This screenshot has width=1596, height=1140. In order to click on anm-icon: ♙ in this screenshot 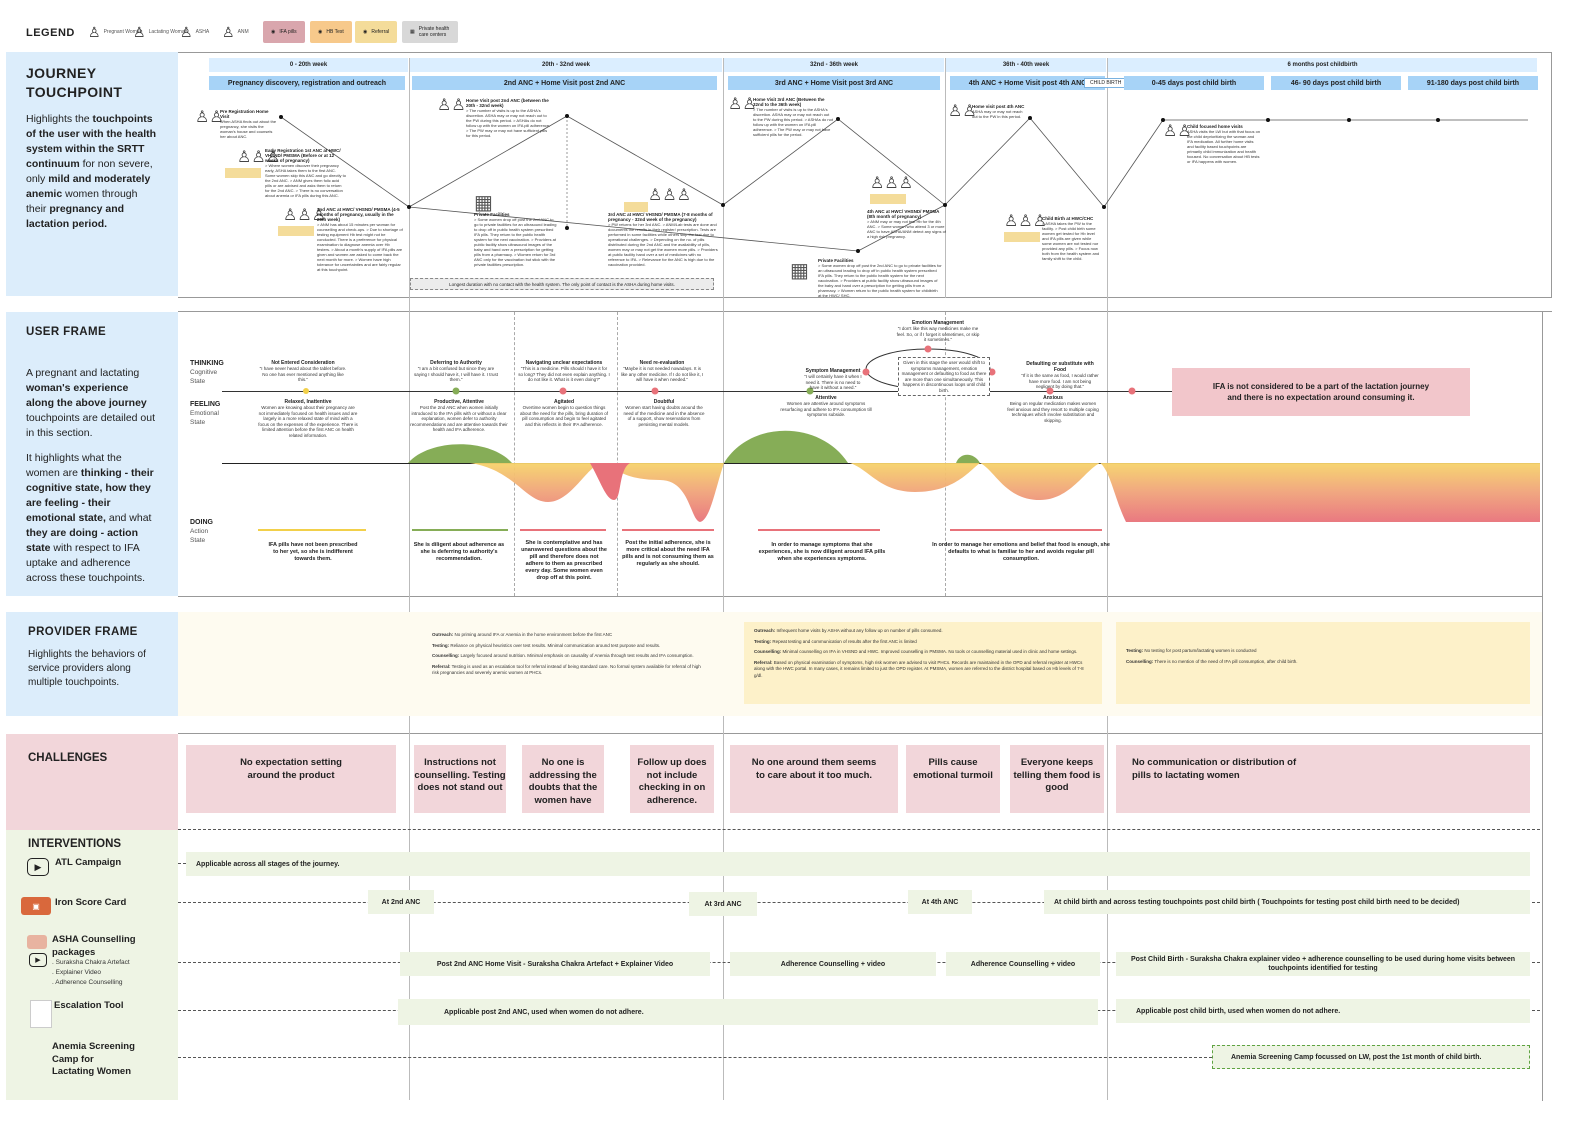, I will do `click(228, 31)`.